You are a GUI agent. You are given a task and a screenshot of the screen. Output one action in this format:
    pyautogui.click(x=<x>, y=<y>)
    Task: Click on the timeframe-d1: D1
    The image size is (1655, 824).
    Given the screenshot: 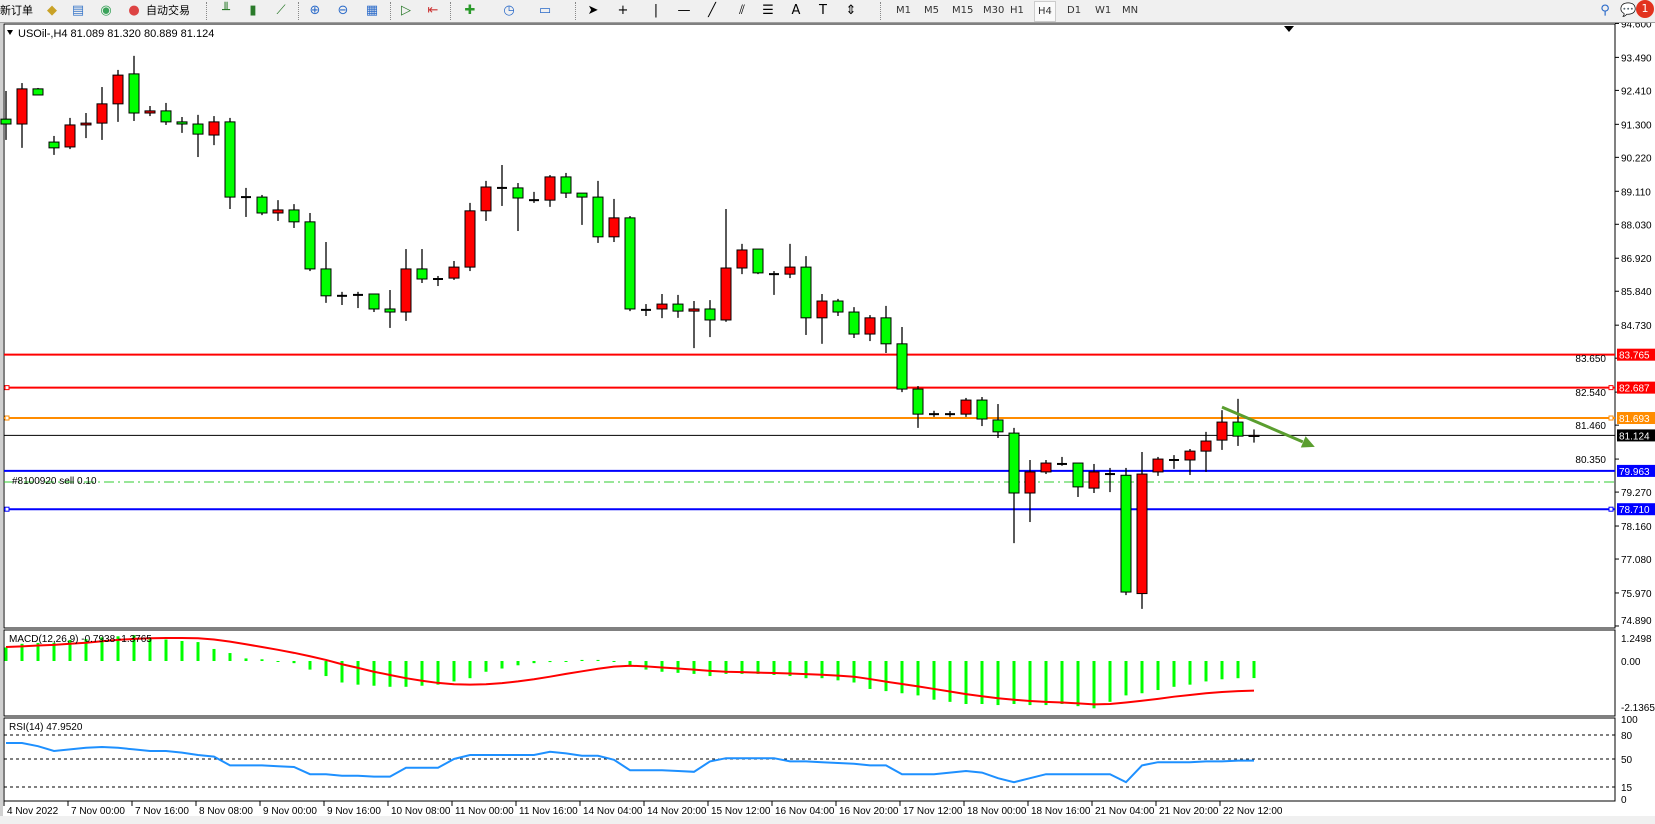 What is the action you would take?
    pyautogui.click(x=1074, y=10)
    